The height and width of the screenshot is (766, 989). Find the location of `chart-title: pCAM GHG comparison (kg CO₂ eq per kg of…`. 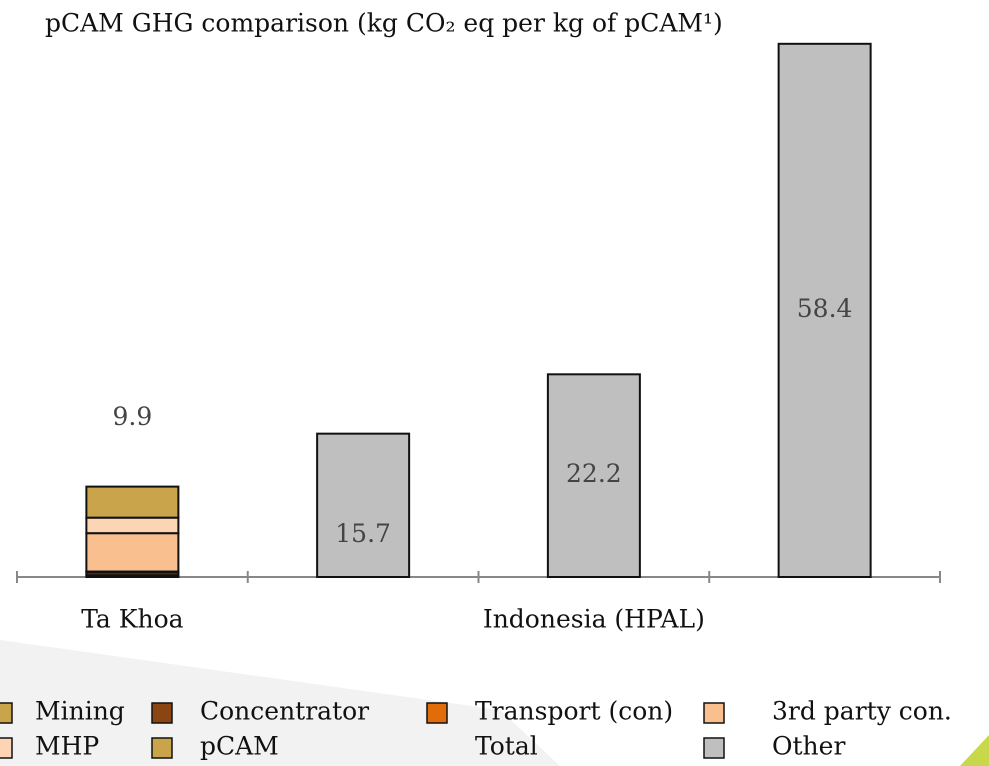

chart-title: pCAM GHG comparison (kg CO₂ eq per kg of… is located at coordinates (384, 23).